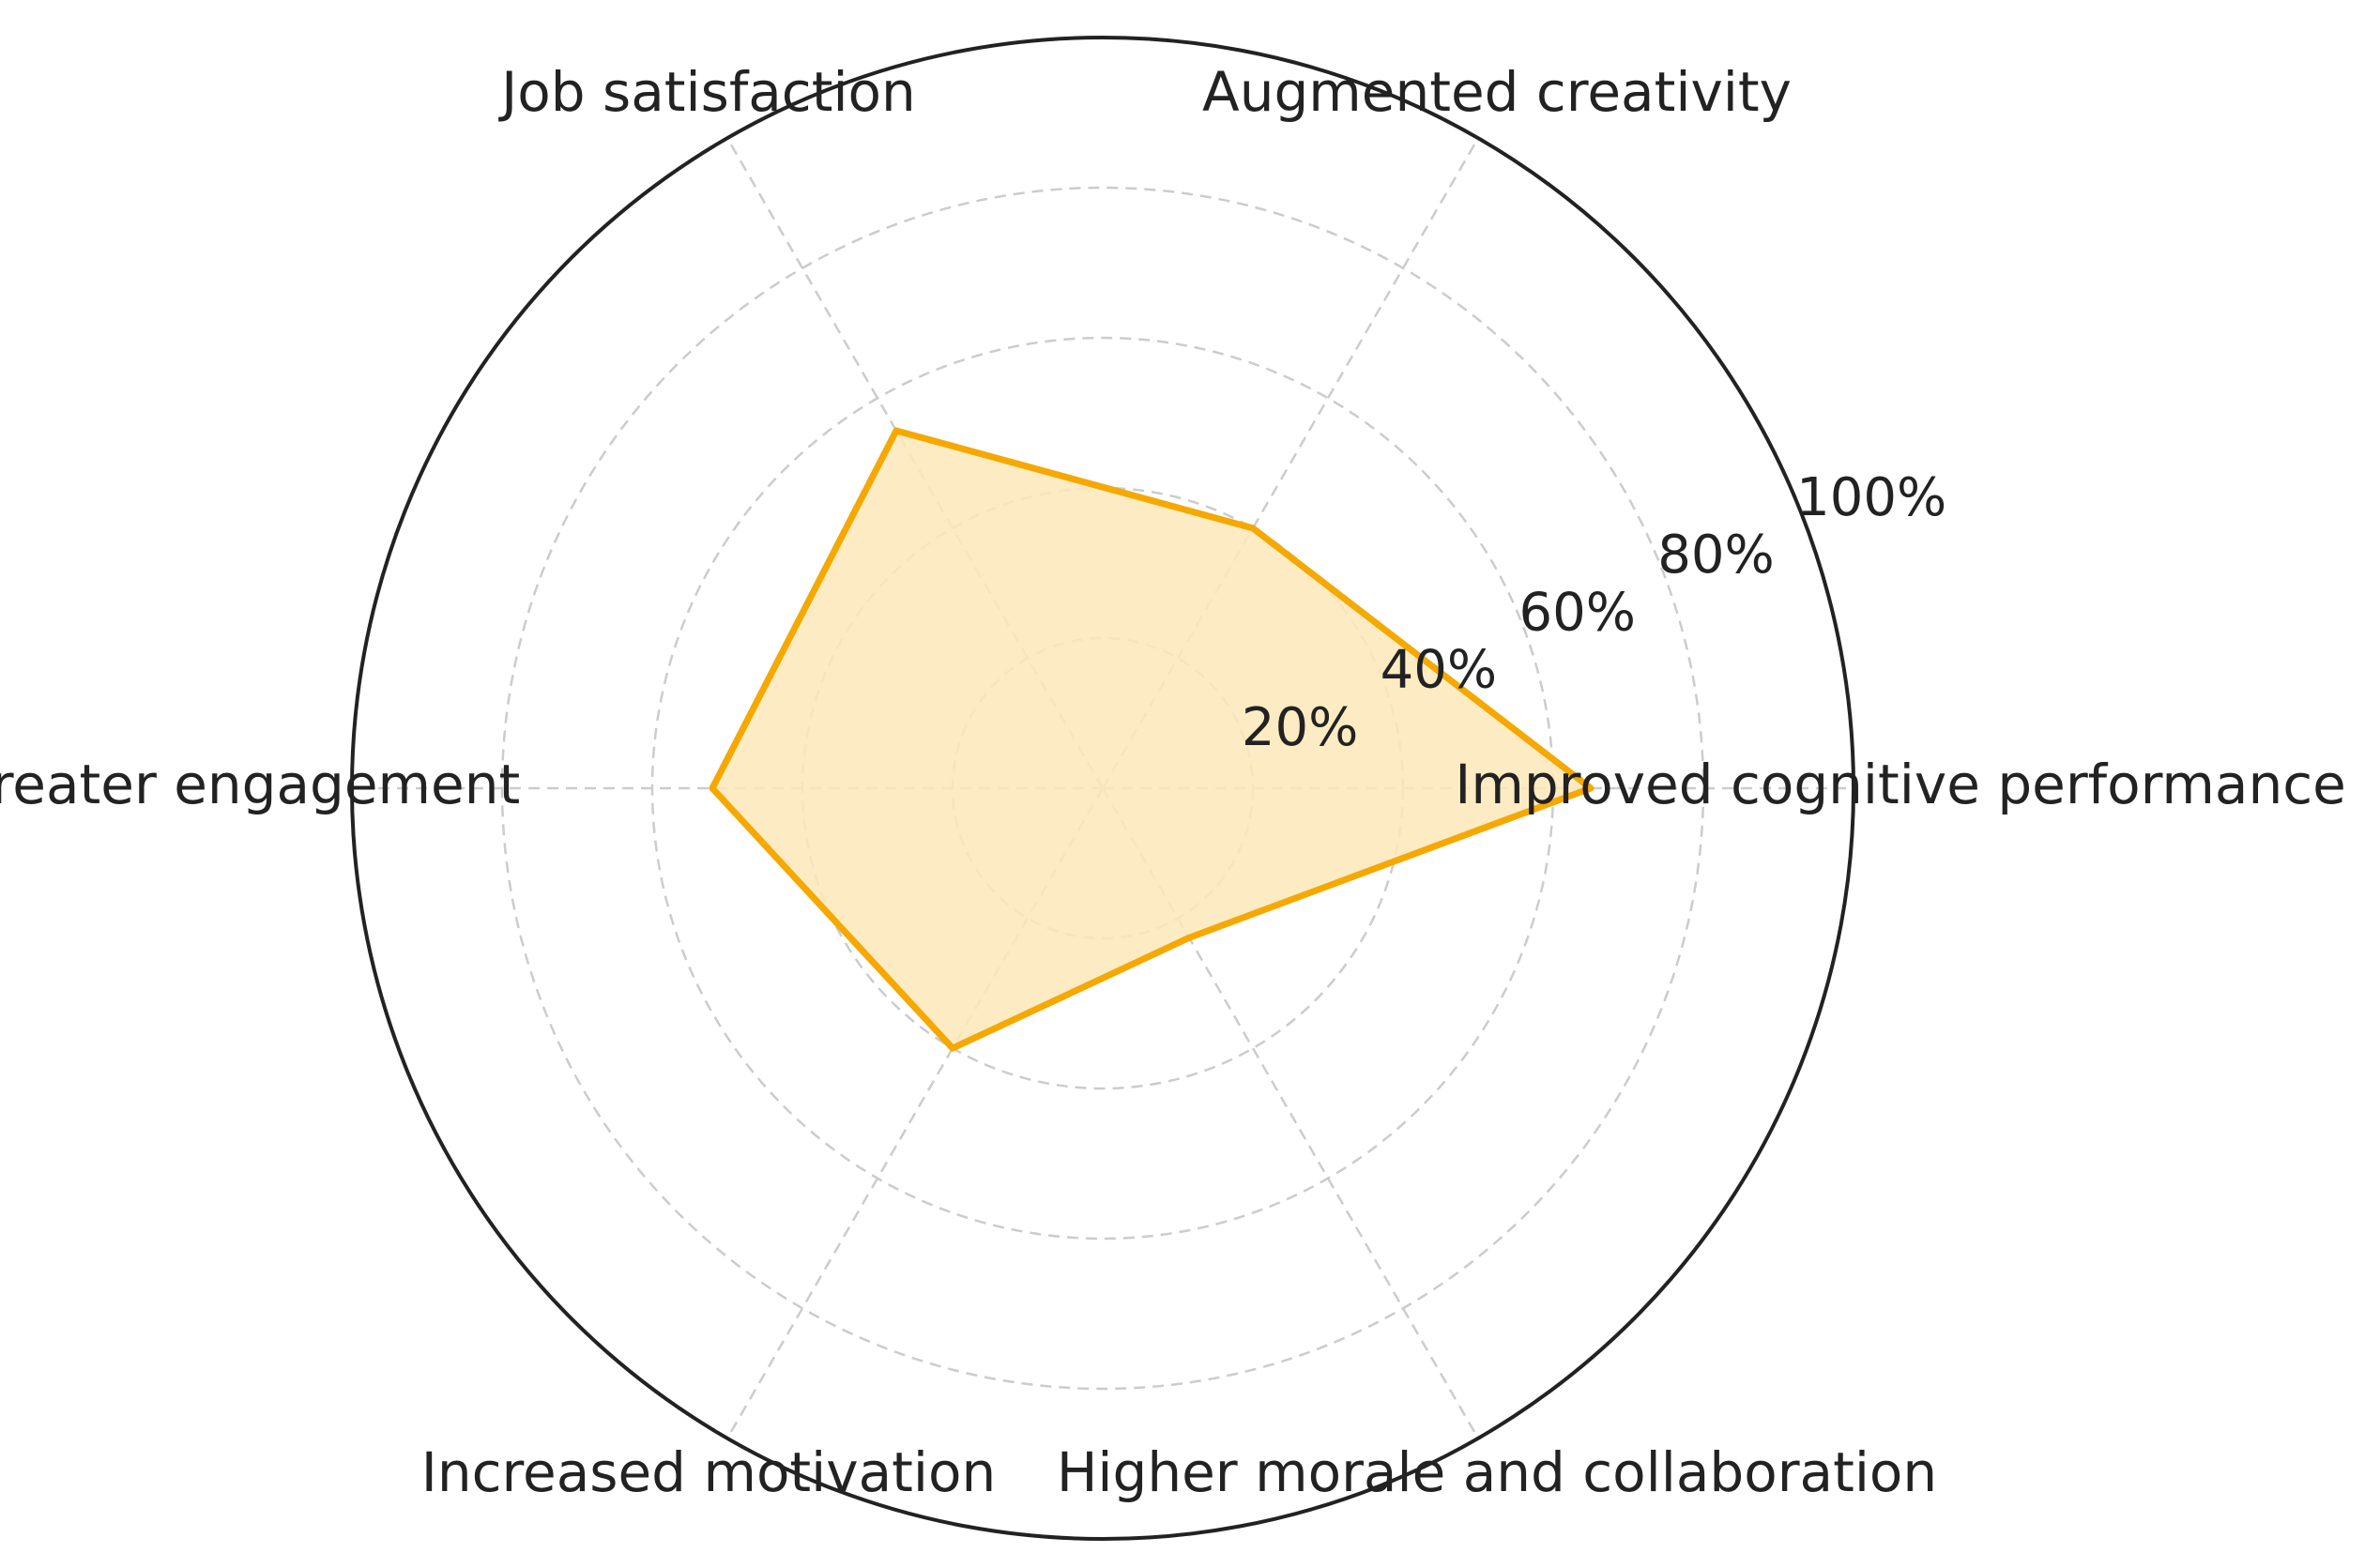 Image resolution: width=2365 pixels, height=1568 pixels. I want to click on radial-tick-label-60: 60%, so click(1576, 612).